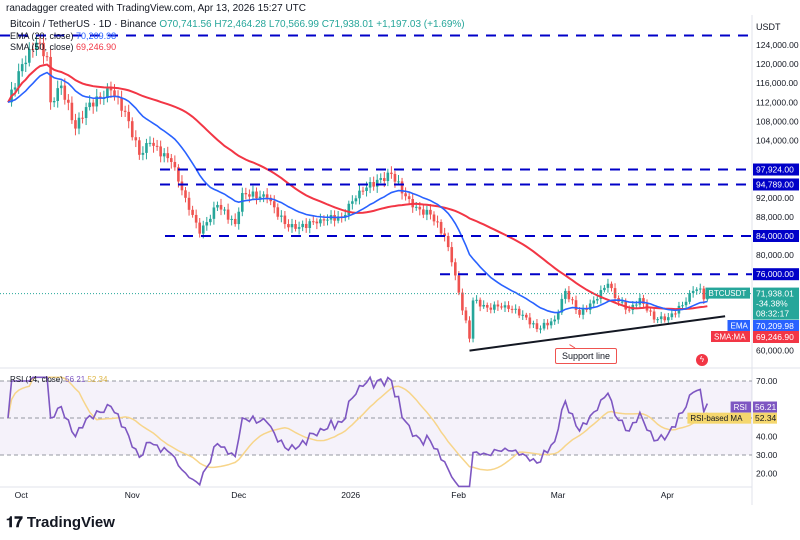 Image resolution: width=800 pixels, height=540 pixels. Describe the element at coordinates (776, 337) in the screenshot. I see `sma-price-tag` at that location.